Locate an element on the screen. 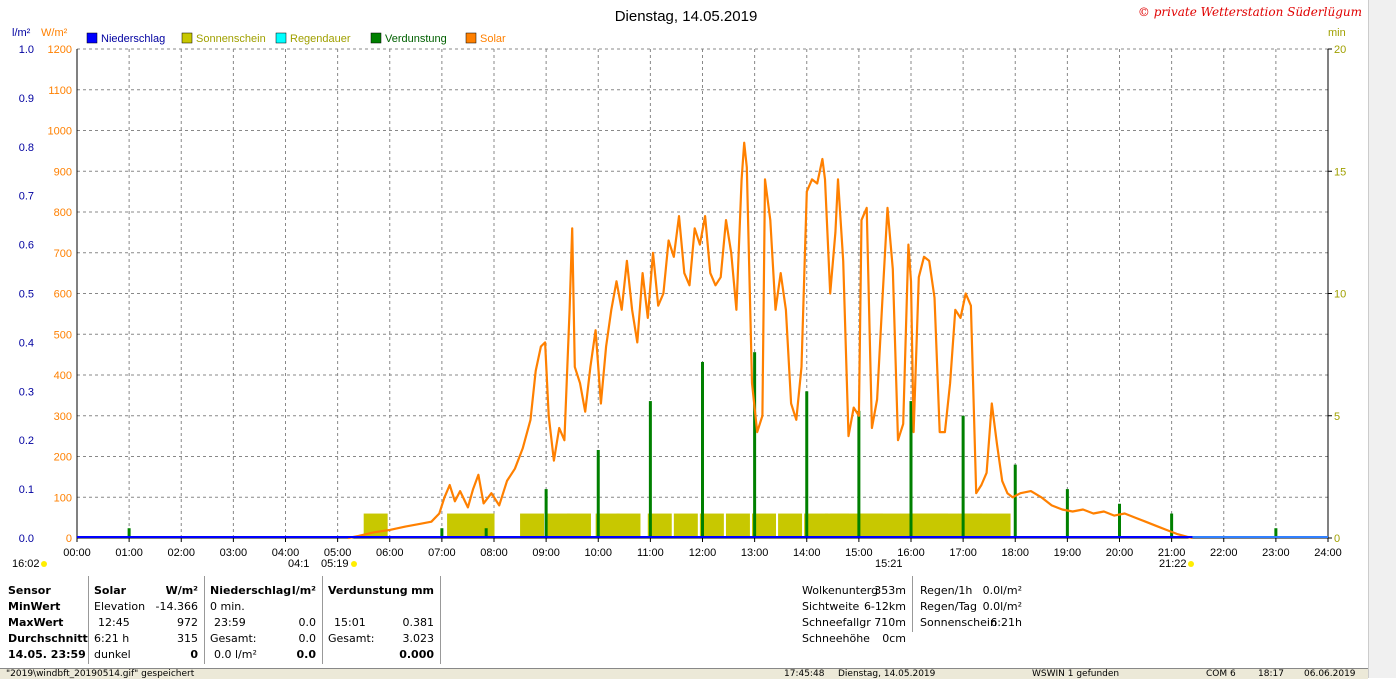  solar-row-label: dunkel is located at coordinates (112, 654).